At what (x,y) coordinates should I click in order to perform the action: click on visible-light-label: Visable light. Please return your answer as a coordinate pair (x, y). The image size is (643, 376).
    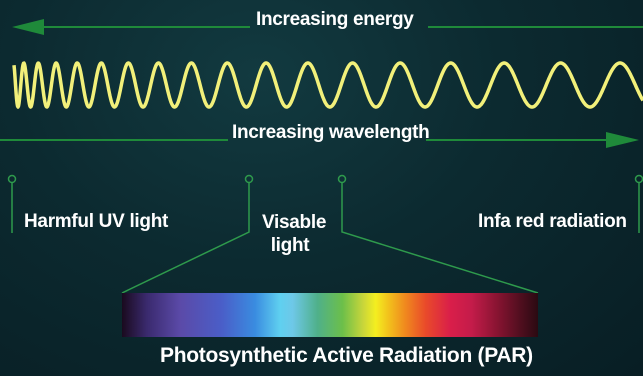
    Looking at the image, I should click on (294, 234).